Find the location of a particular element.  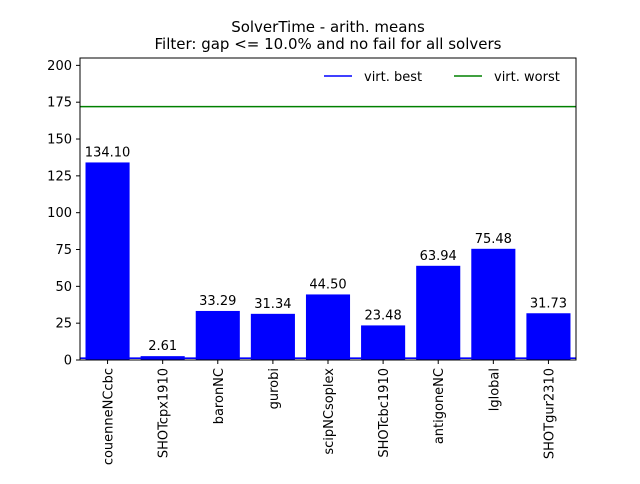

bar-value-label: 31.73 is located at coordinates (548, 303).